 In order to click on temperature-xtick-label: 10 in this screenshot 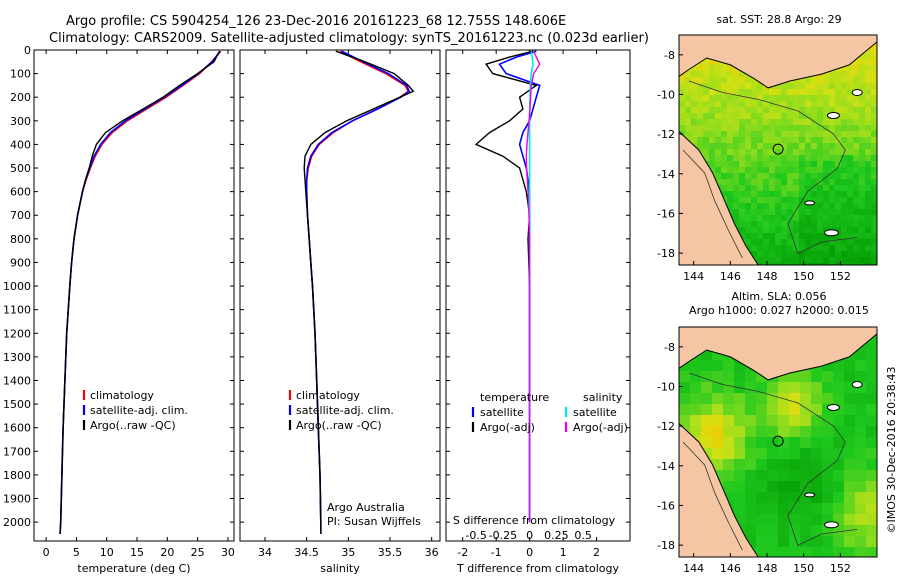, I will do `click(107, 552)`.